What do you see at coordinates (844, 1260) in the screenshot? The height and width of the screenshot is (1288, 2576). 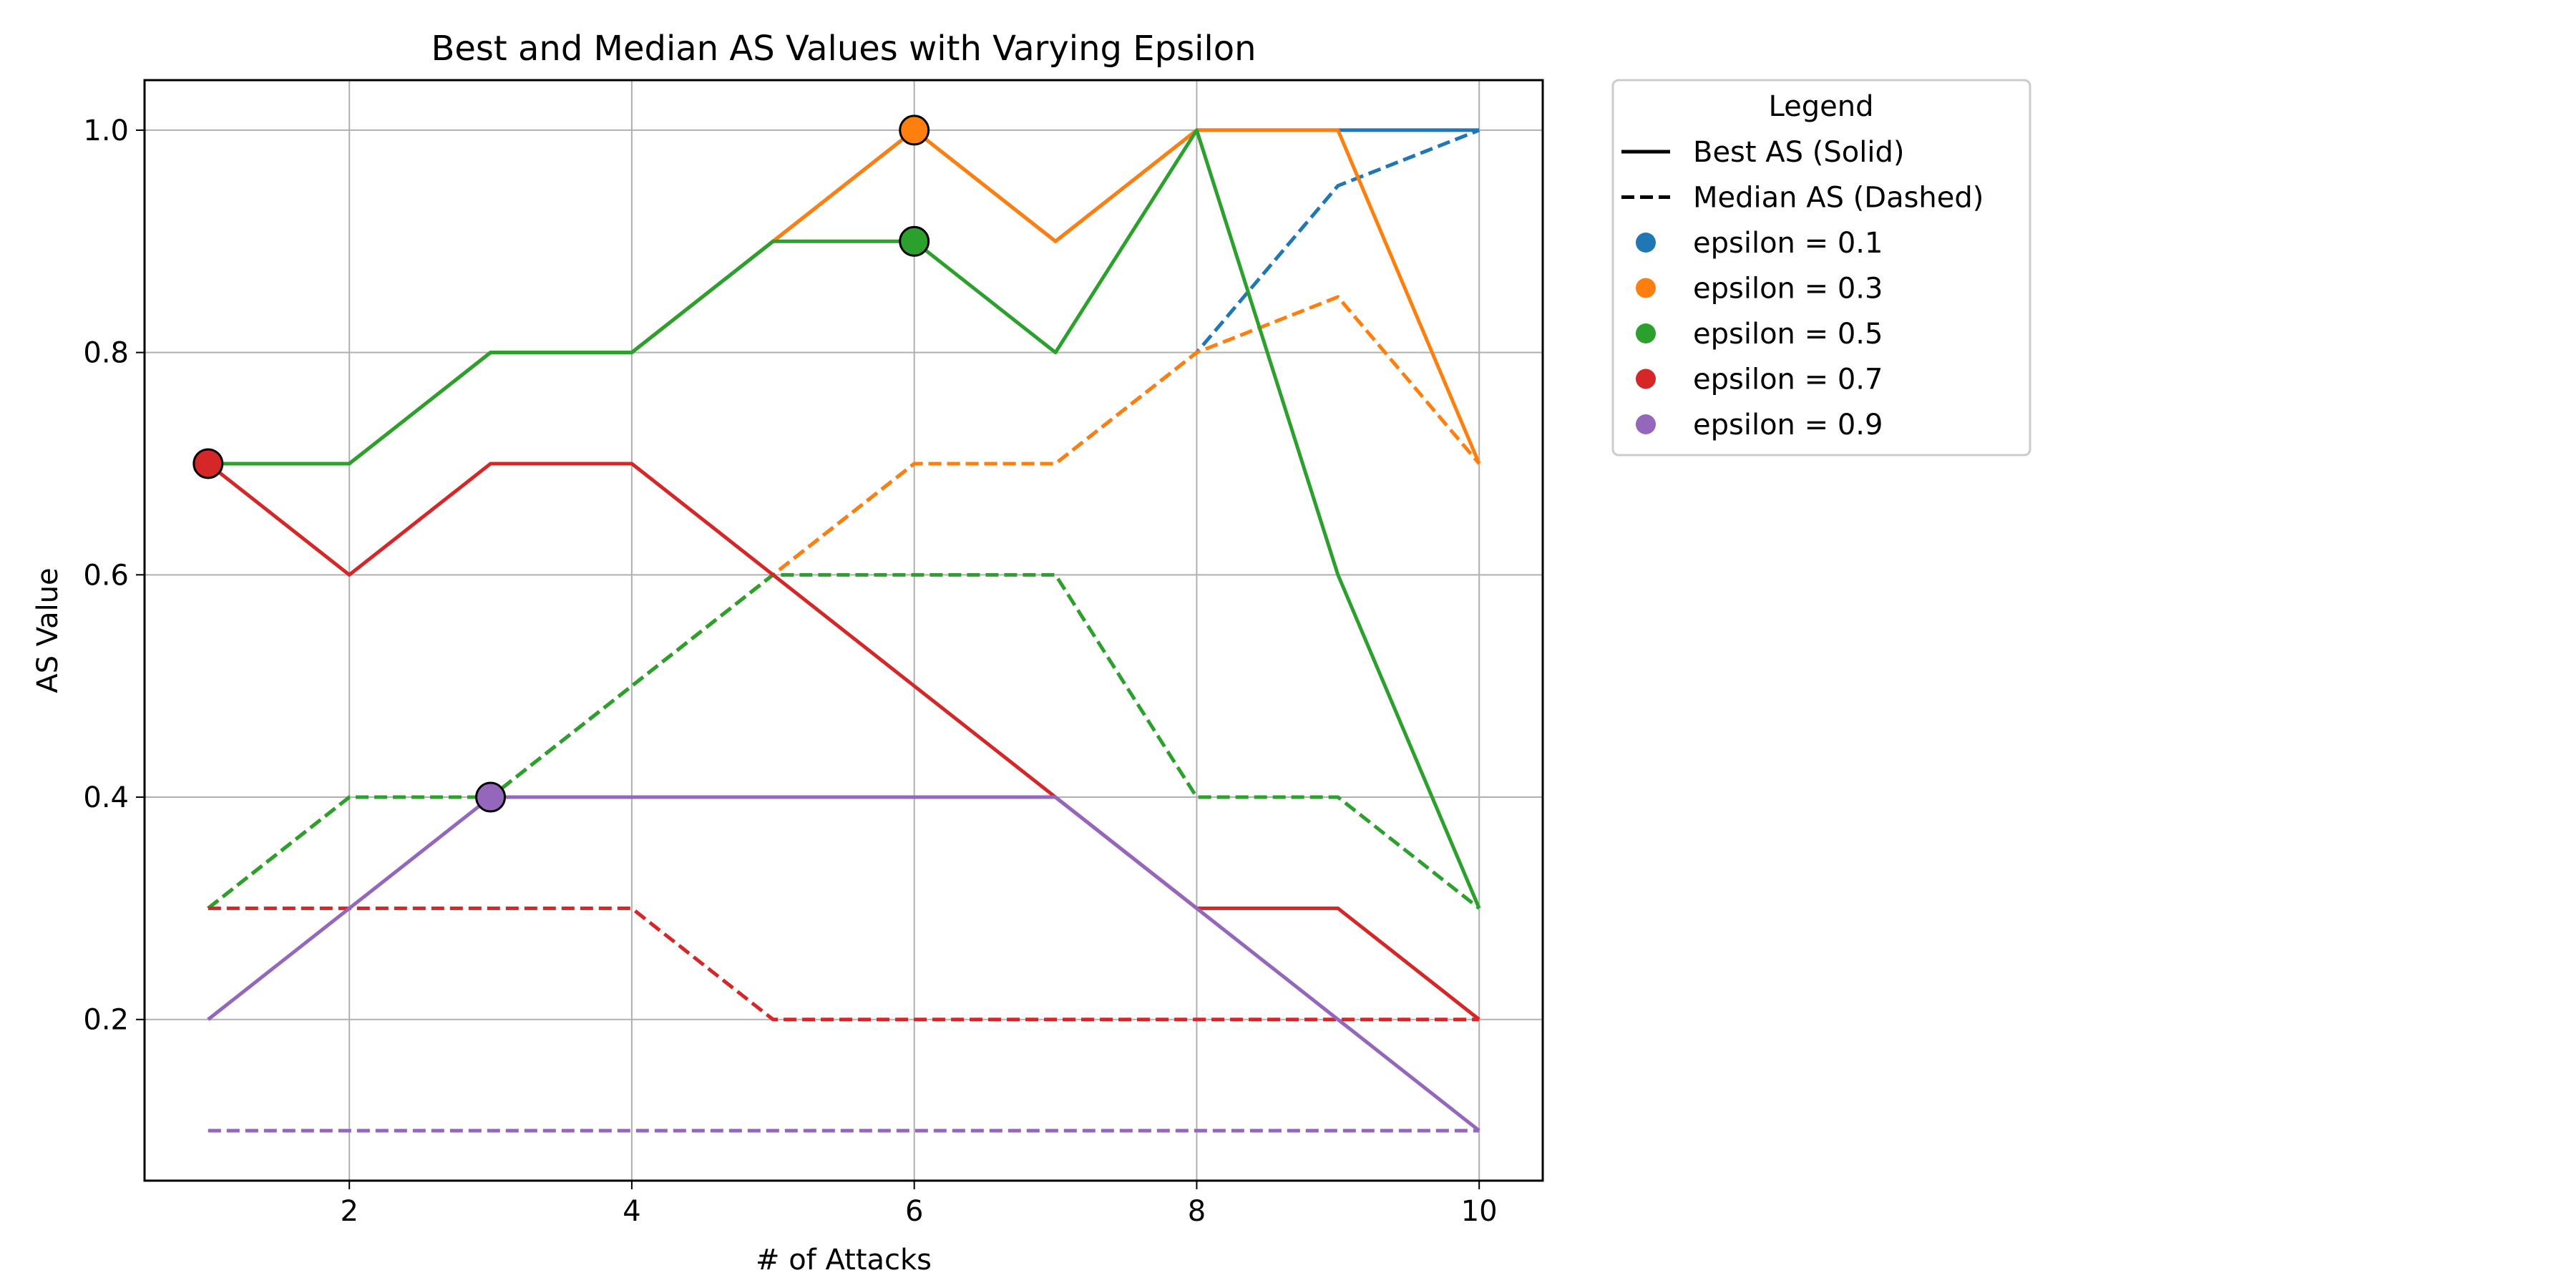 I see `x-axis-label: # of Attacks` at bounding box center [844, 1260].